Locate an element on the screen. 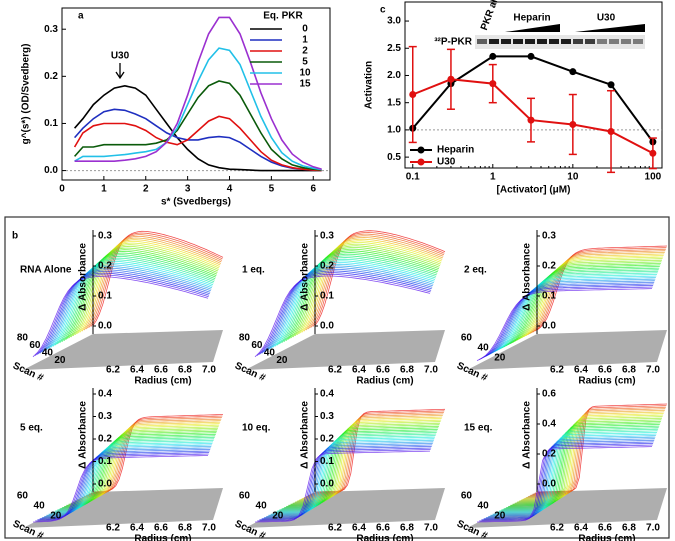 Image resolution: width=675 pixels, height=541 pixels. x-tick-label: 5 is located at coordinates (272, 189).